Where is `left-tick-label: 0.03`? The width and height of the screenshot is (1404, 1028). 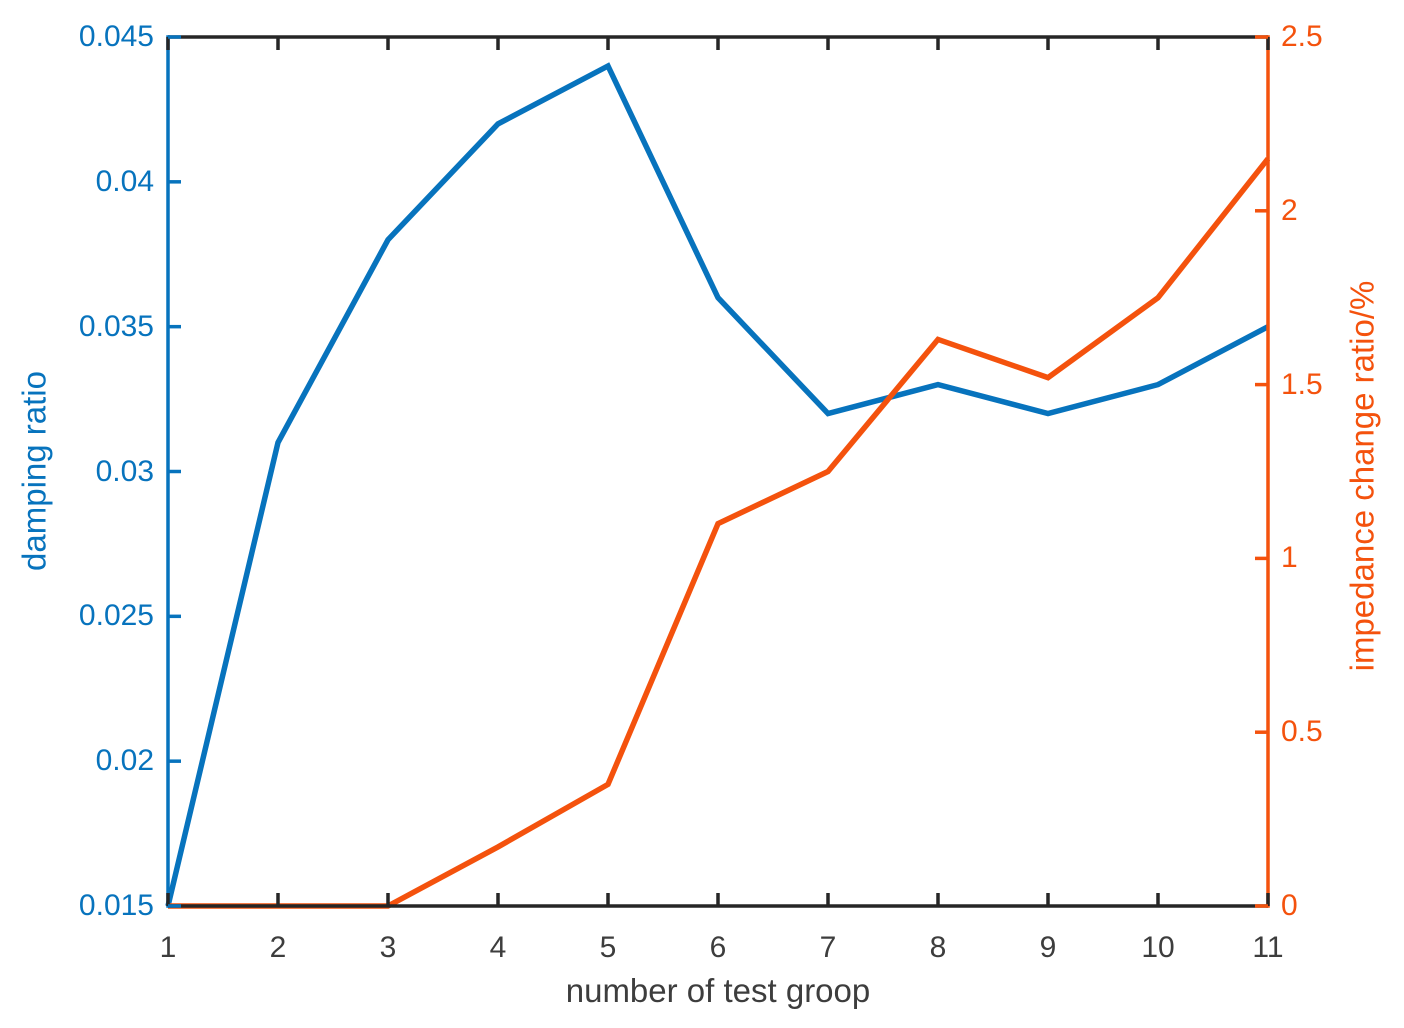 left-tick-label: 0.03 is located at coordinates (124, 471).